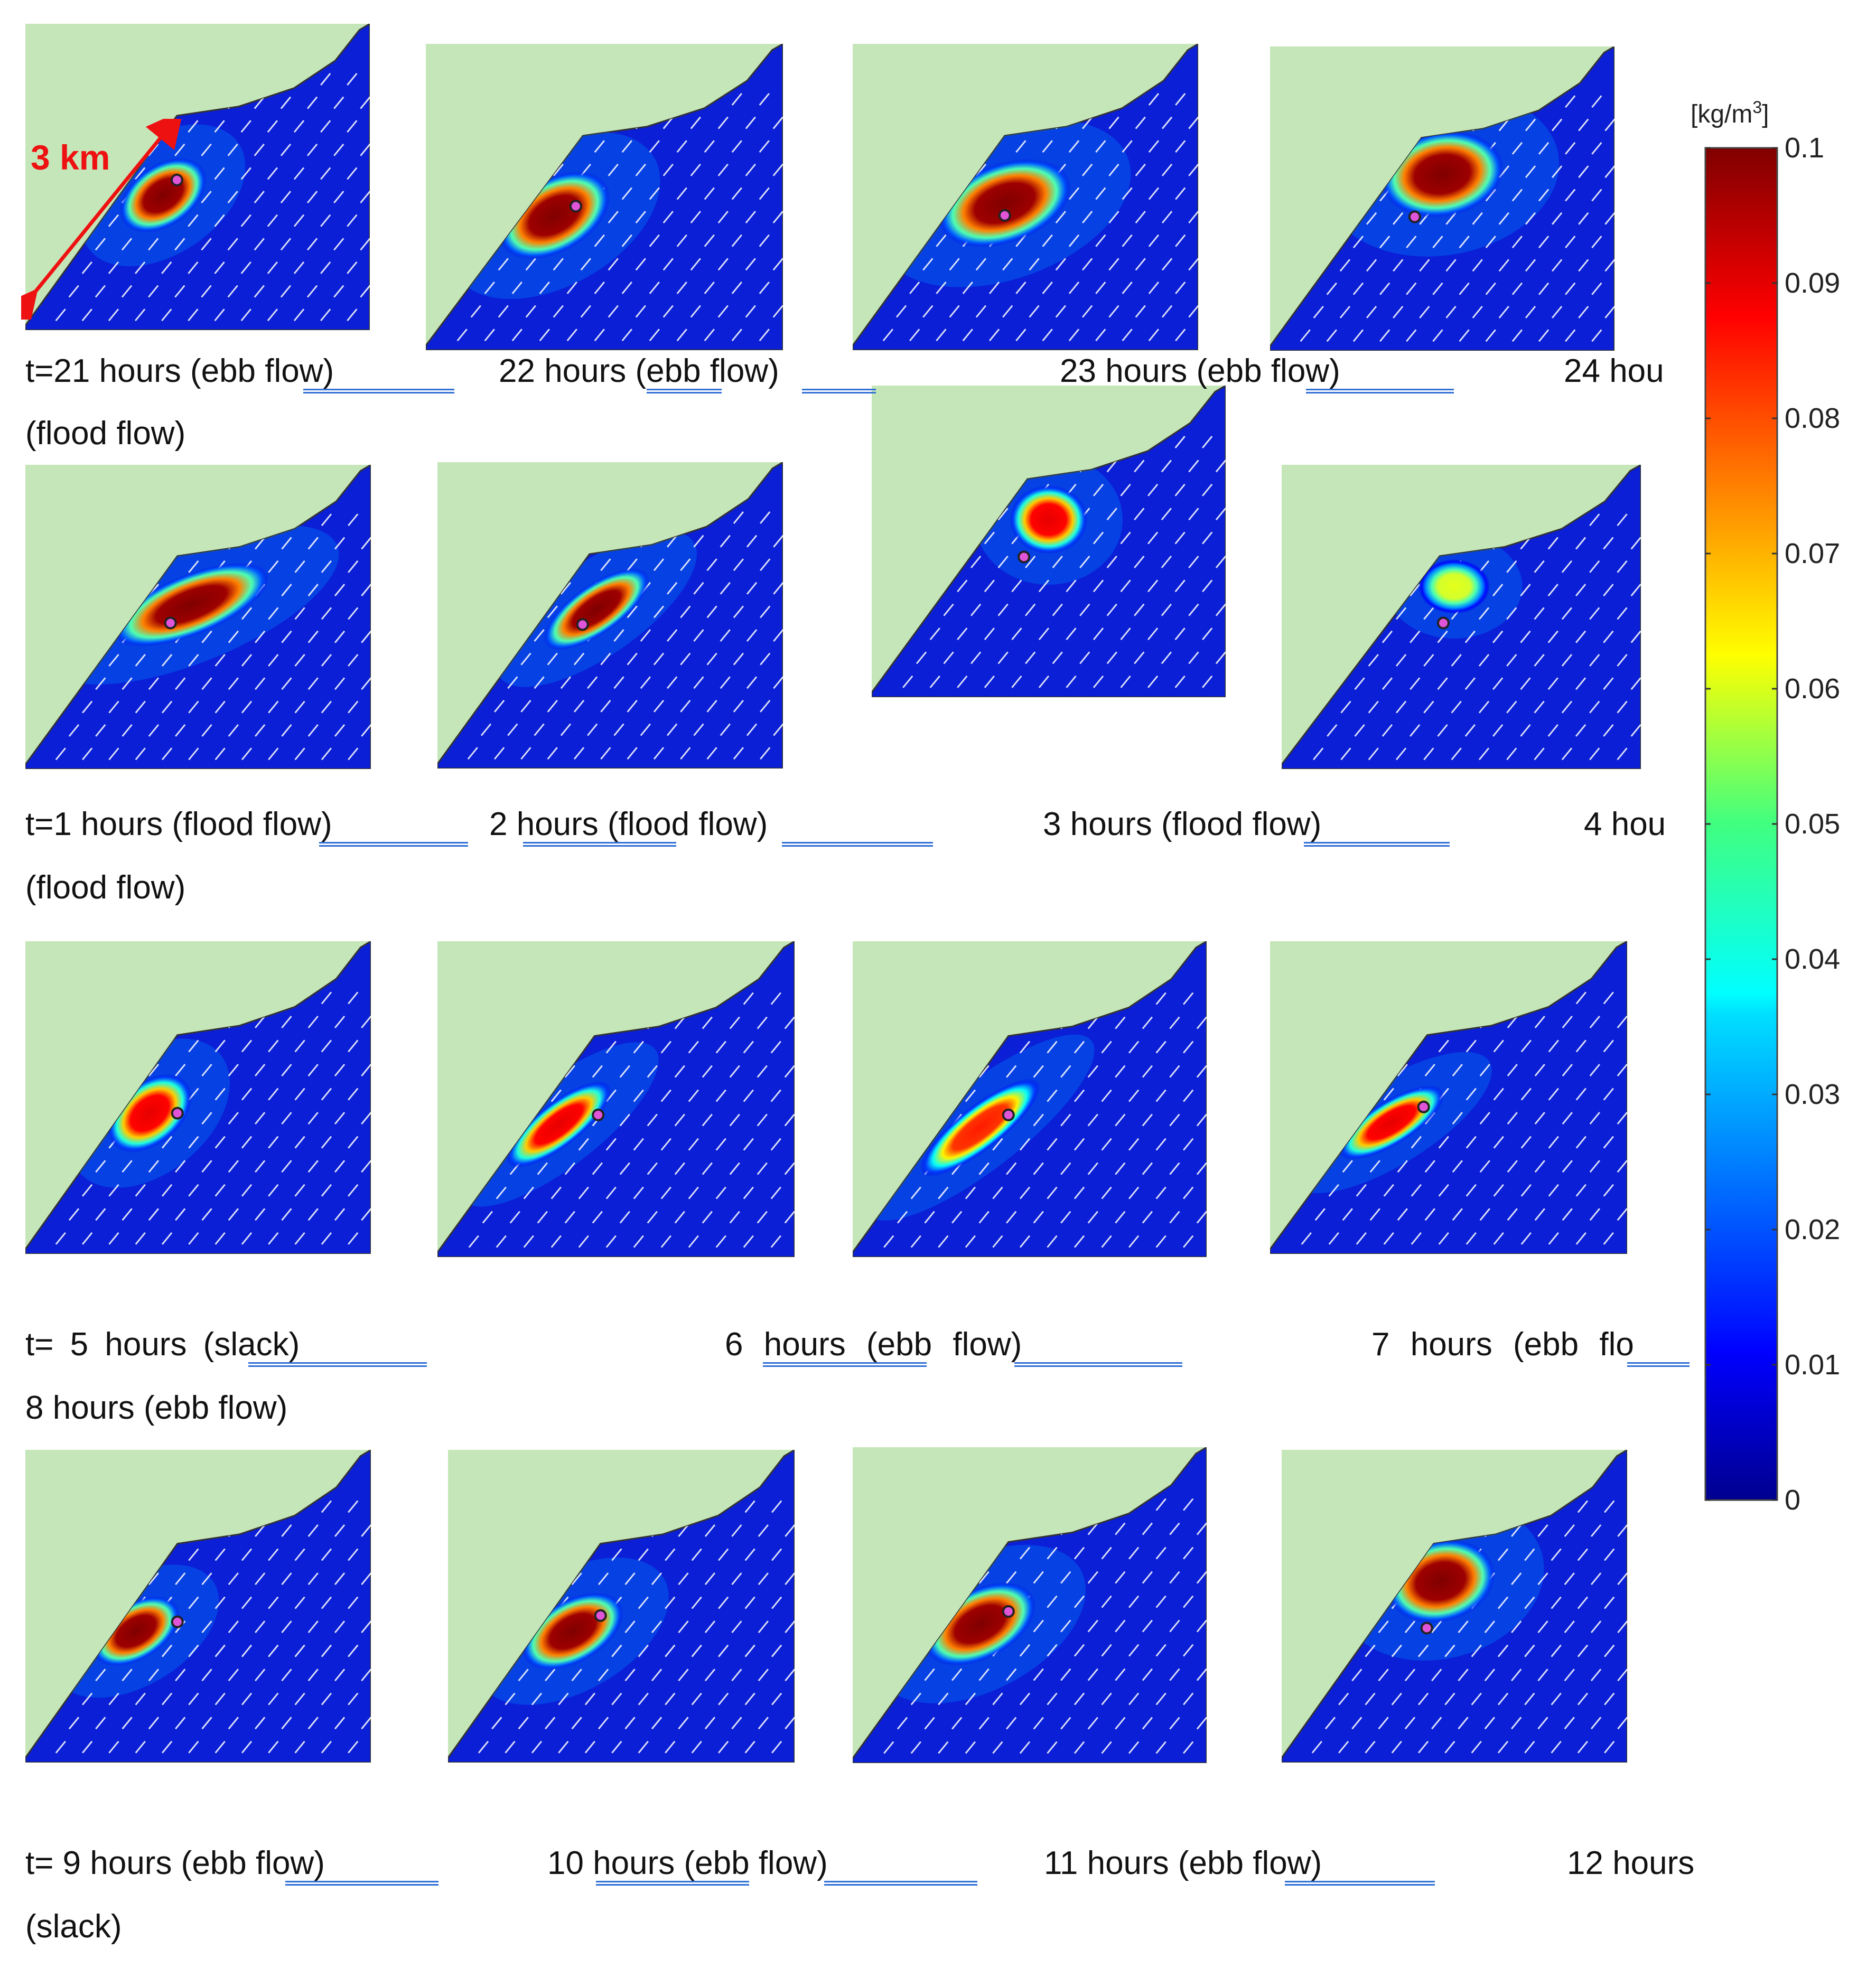 The width and height of the screenshot is (1876, 1968). Describe the element at coordinates (1442, 198) in the screenshot. I see `panel-t24` at that location.